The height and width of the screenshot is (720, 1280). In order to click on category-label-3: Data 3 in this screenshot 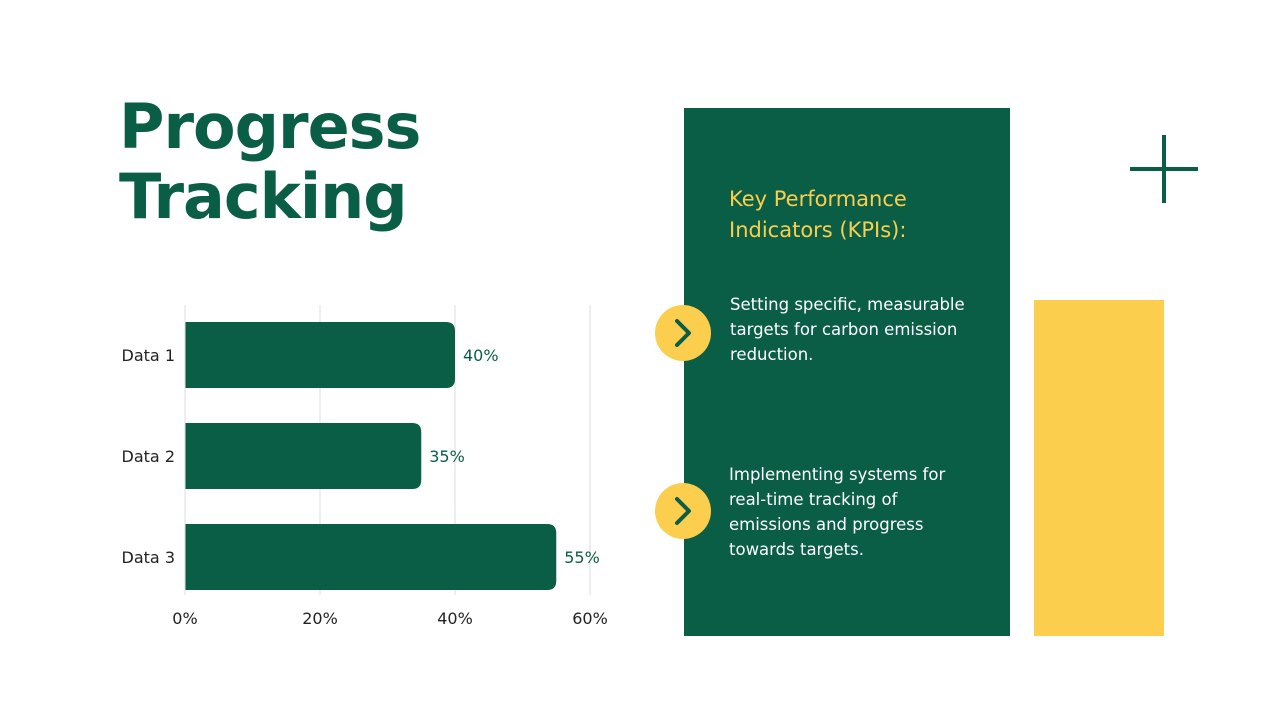, I will do `click(148, 557)`.